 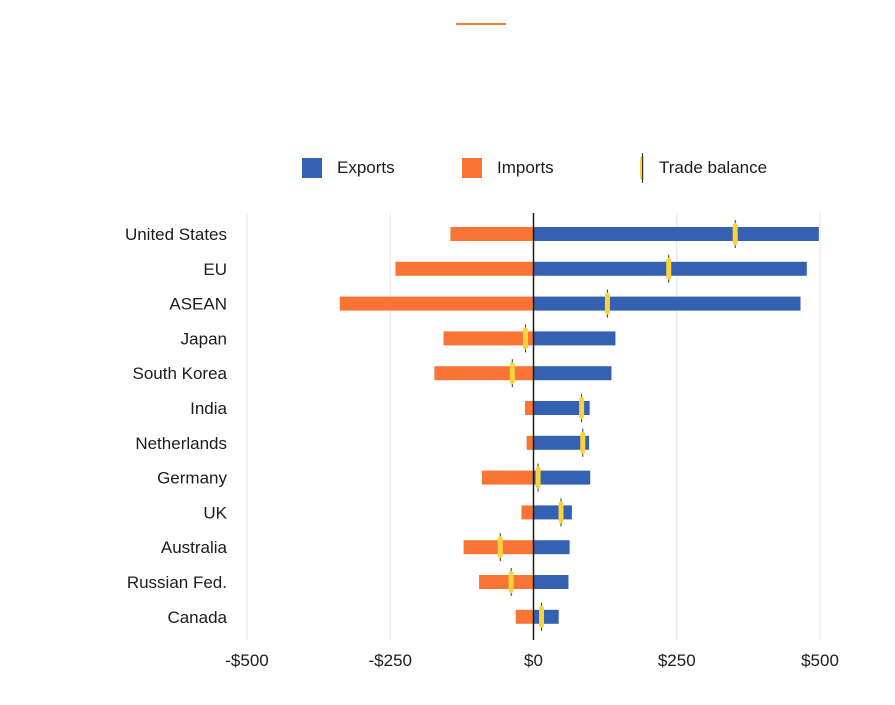 What do you see at coordinates (366, 167) in the screenshot?
I see `legend-label-exports: Exports` at bounding box center [366, 167].